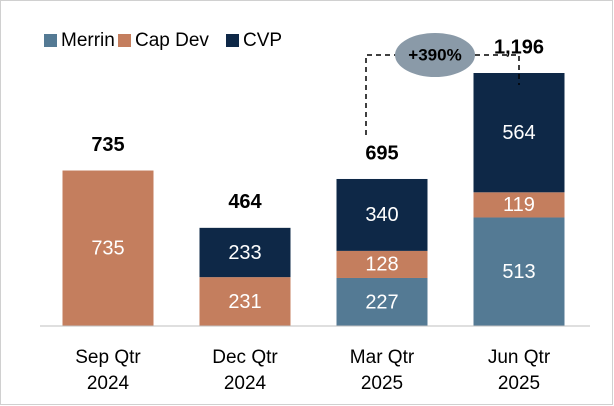 Image resolution: width=614 pixels, height=406 pixels. I want to click on segment-label: 735, so click(107, 249).